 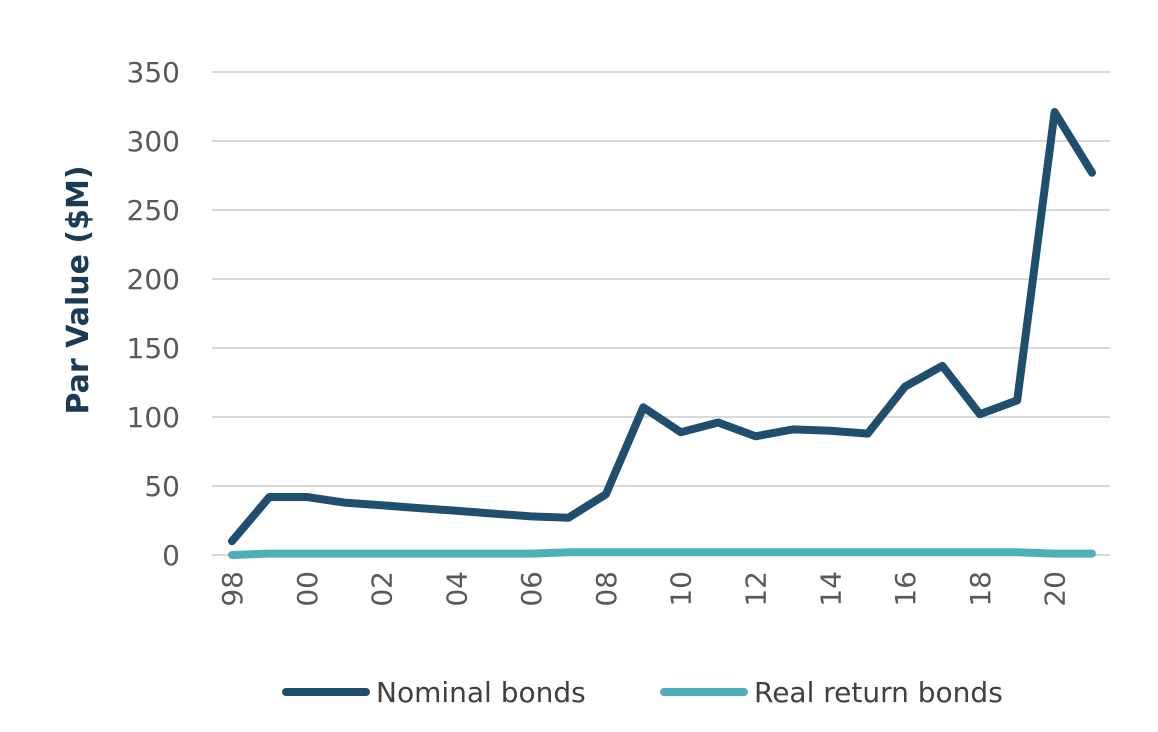 What do you see at coordinates (382, 589) in the screenshot?
I see `x-tick-label: 02` at bounding box center [382, 589].